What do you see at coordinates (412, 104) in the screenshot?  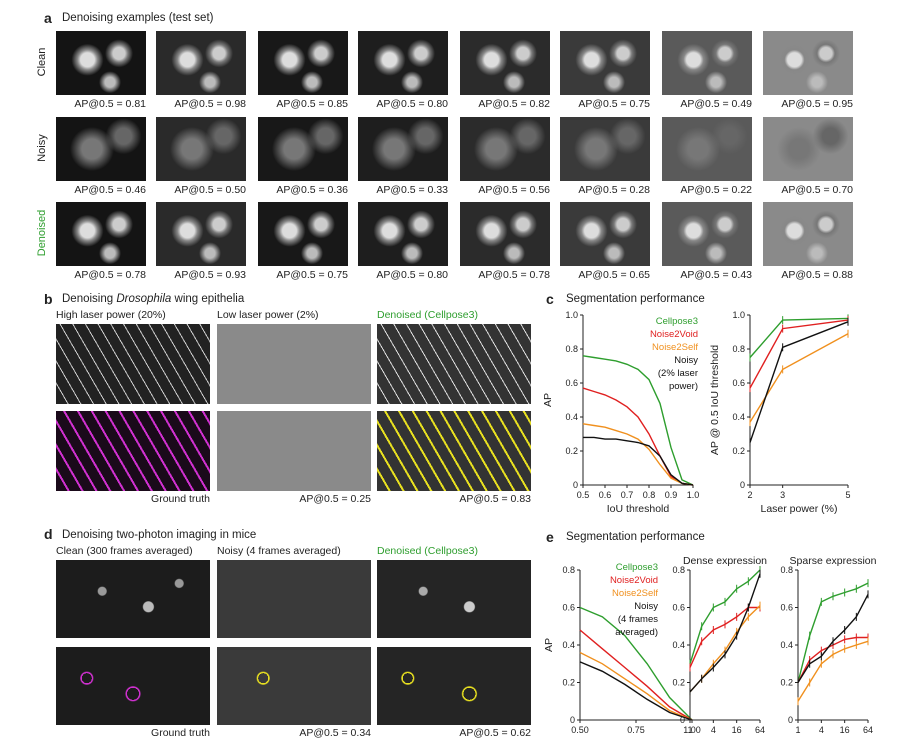 I see `panel-a-ap-r0-c3: AP@0.5 = 0.80` at bounding box center [412, 104].